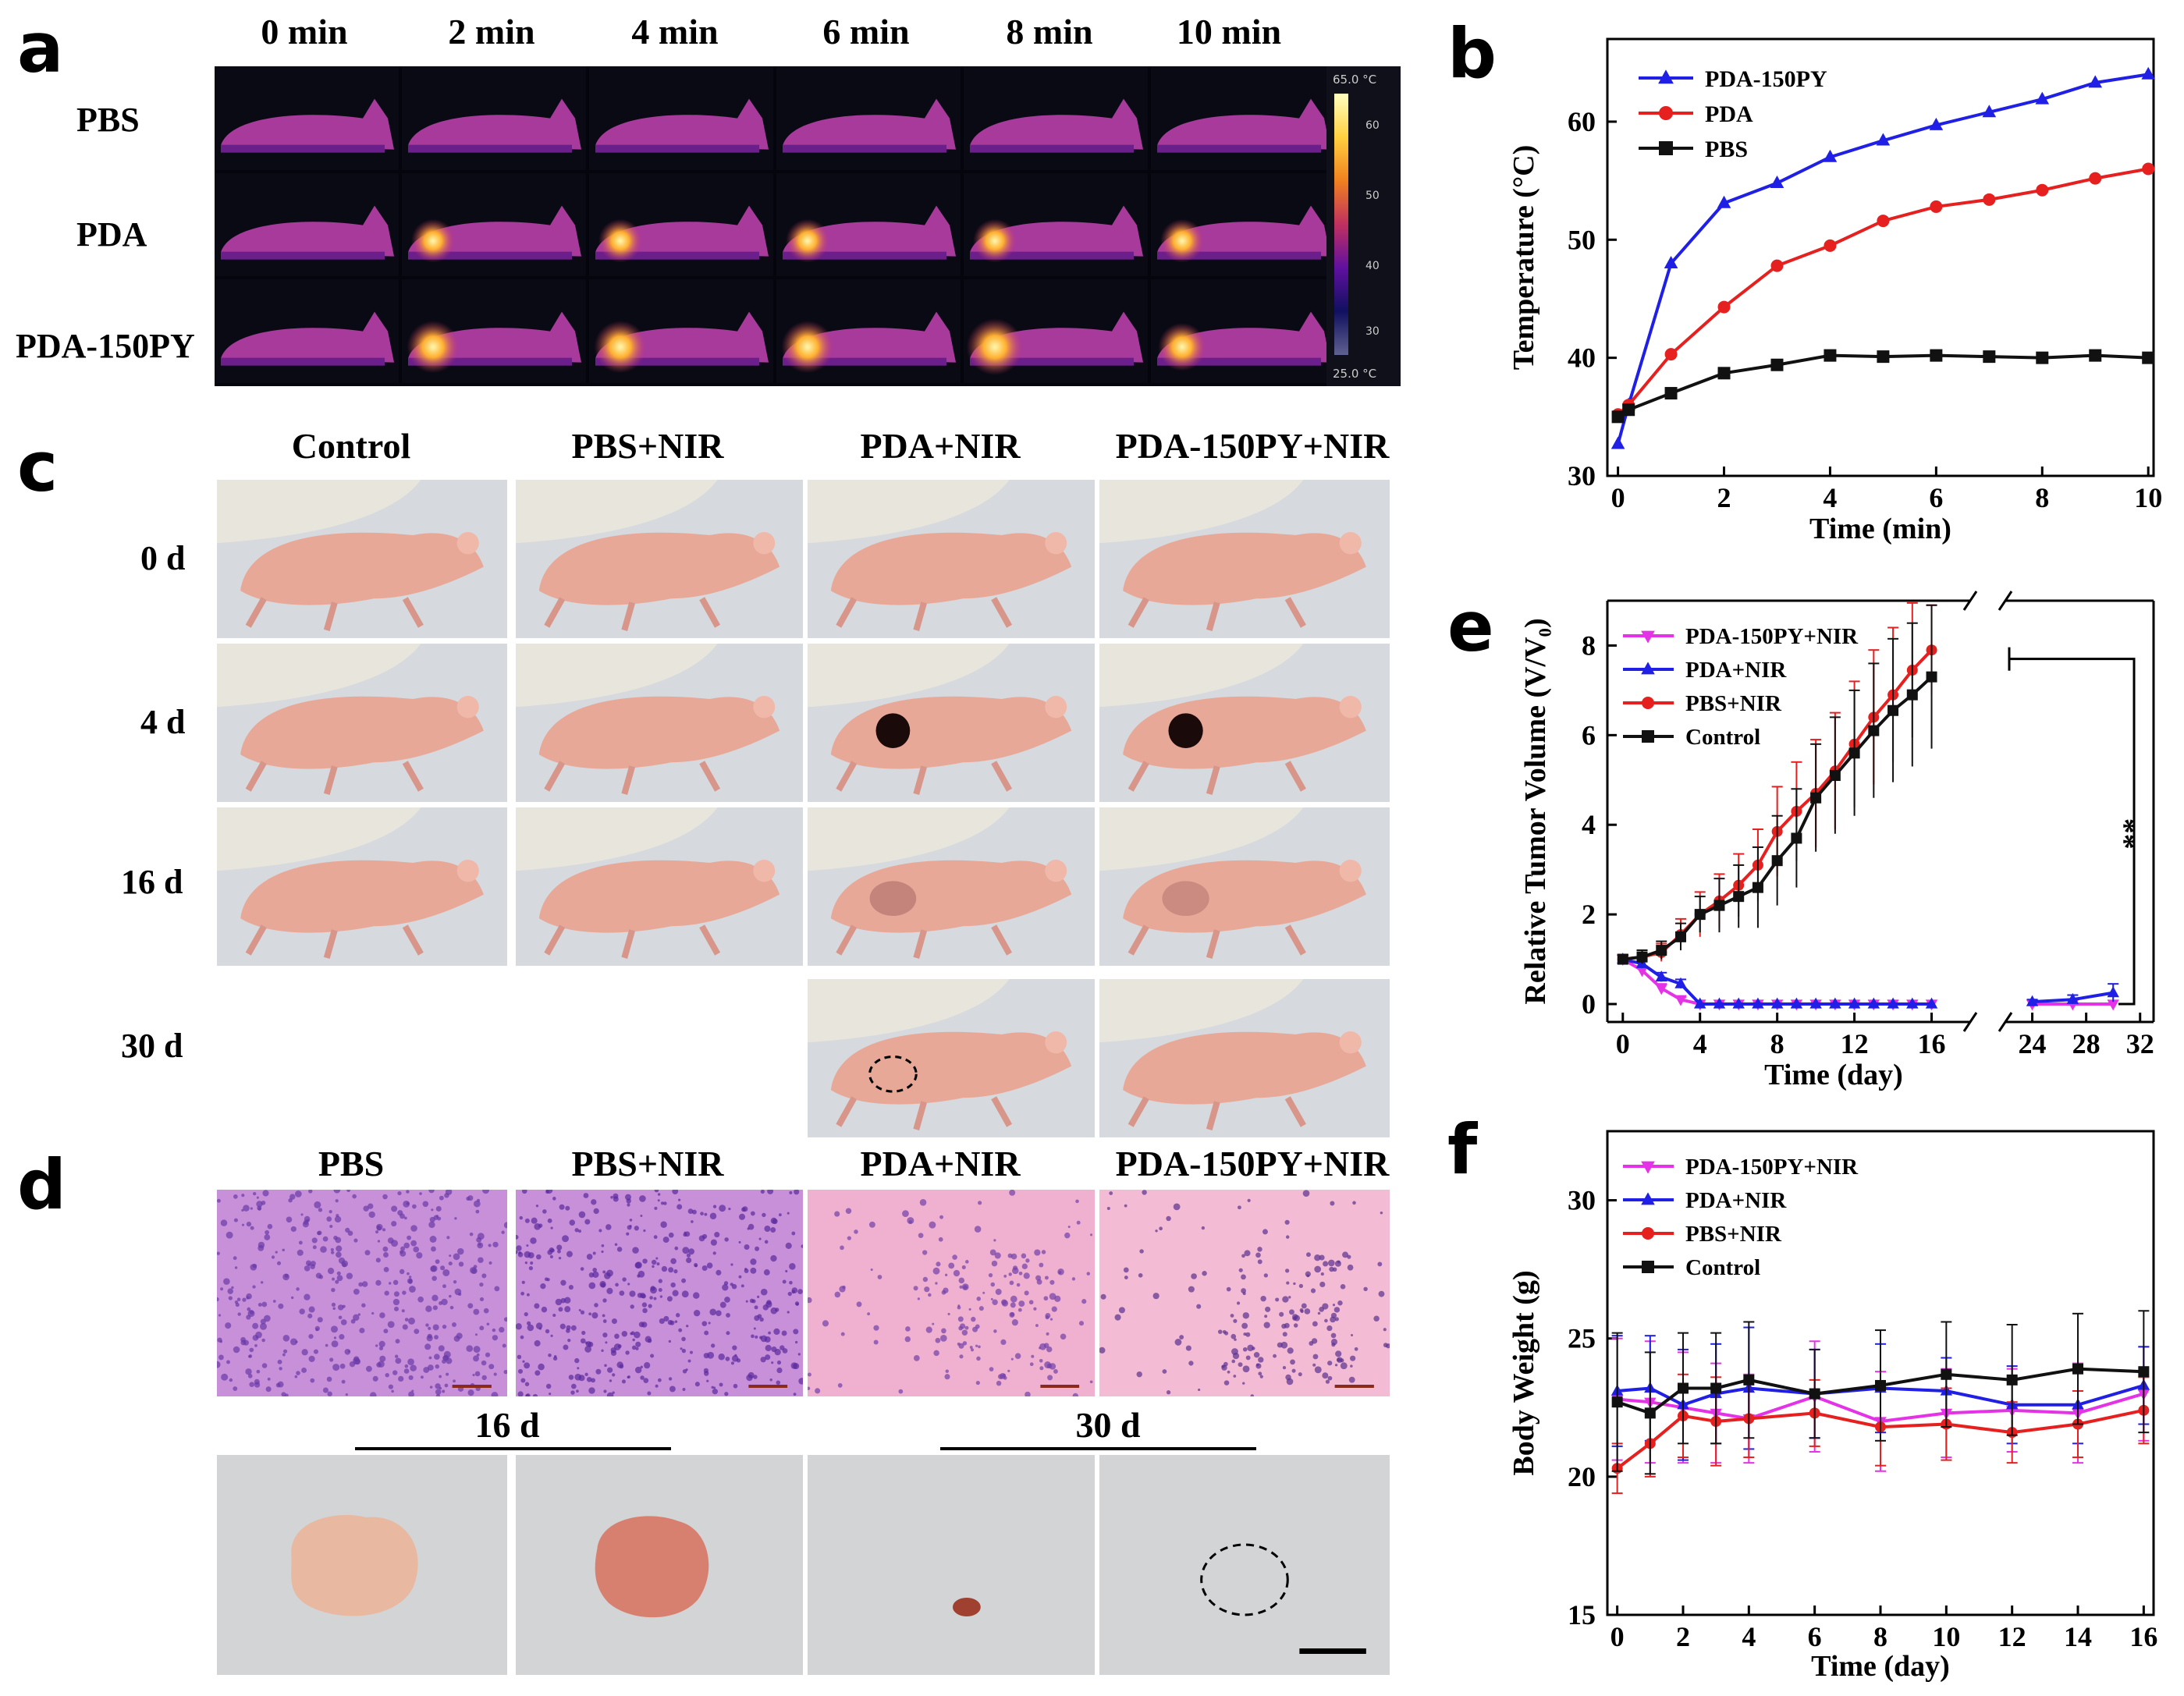 This screenshot has width=2184, height=1696. Describe the element at coordinates (677, 148) in the screenshot. I see `mouse-base` at that location.